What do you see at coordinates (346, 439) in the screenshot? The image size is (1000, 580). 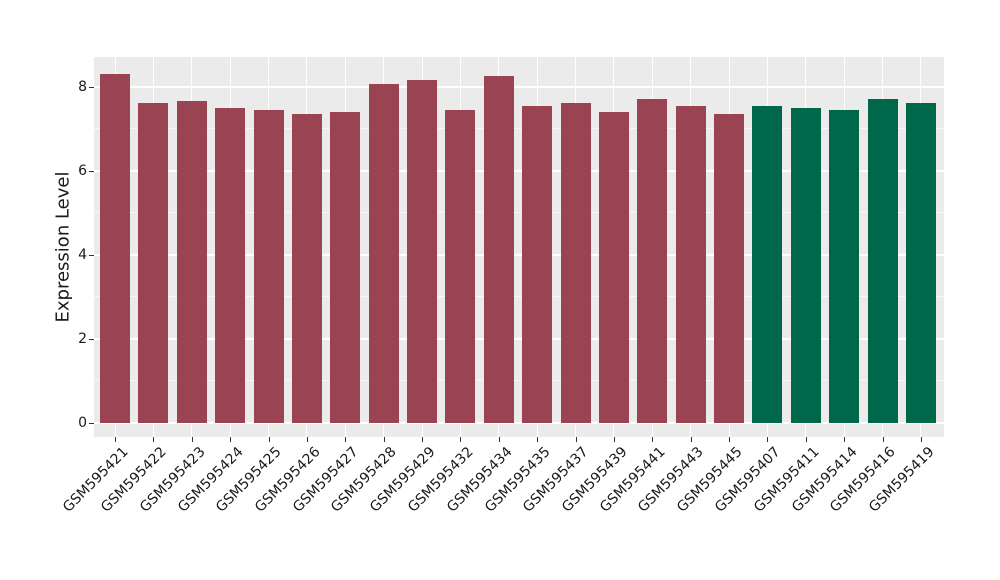 I see `x-tick-mark-GSM595427` at bounding box center [346, 439].